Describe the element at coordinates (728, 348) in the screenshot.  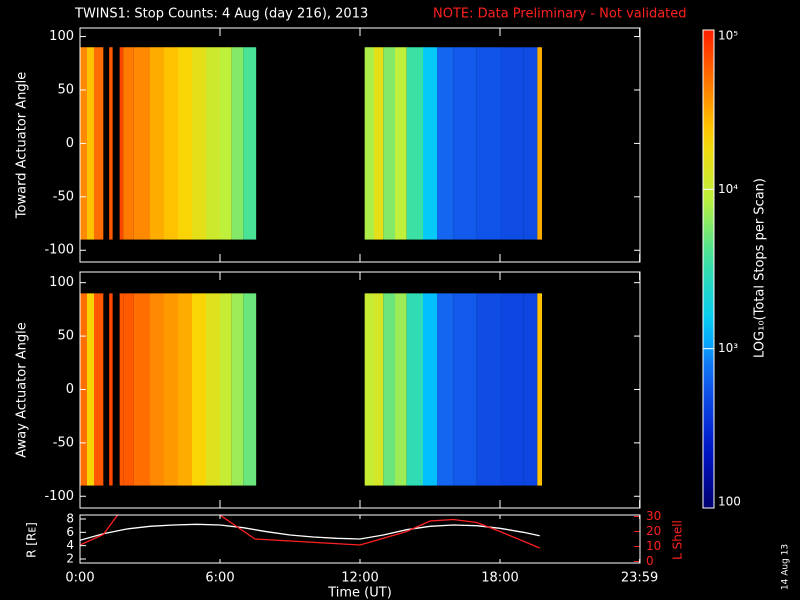
I see `colorbar-tick-label: 10³` at that location.